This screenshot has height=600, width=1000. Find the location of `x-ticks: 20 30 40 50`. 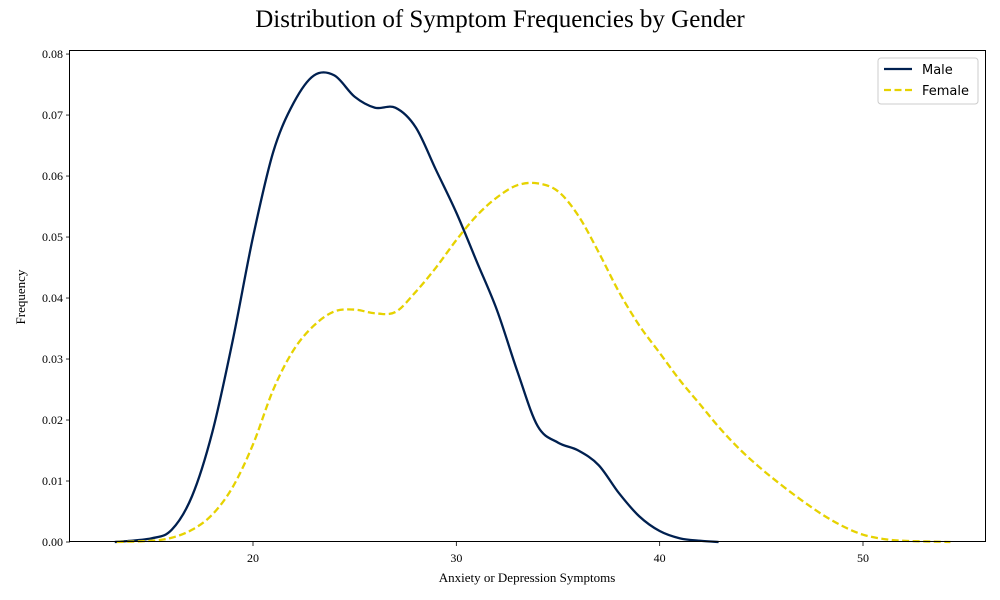

x-ticks: 20 30 40 50 is located at coordinates (558, 553).